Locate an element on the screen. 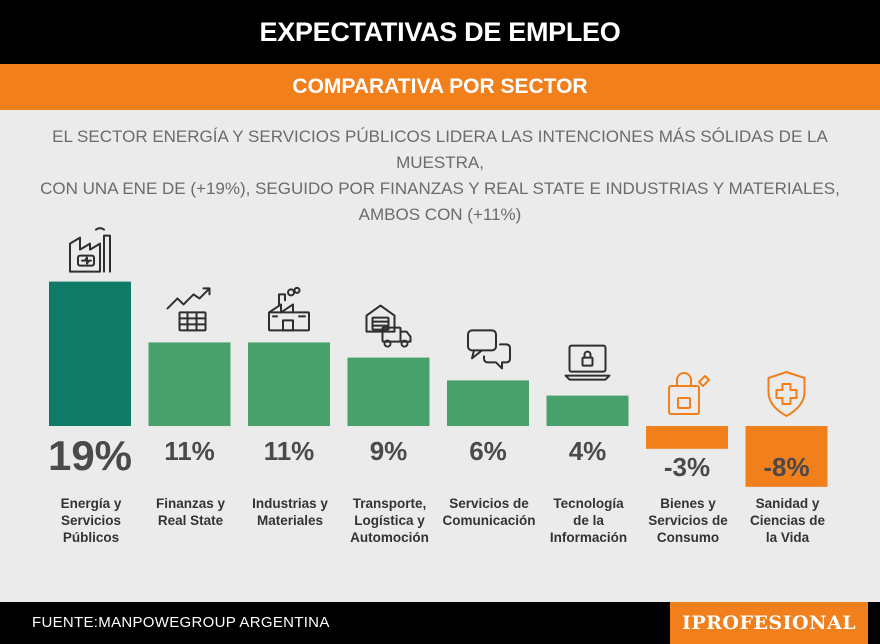 Image resolution: width=880 pixels, height=644 pixels. category-label: Real State is located at coordinates (191, 520).